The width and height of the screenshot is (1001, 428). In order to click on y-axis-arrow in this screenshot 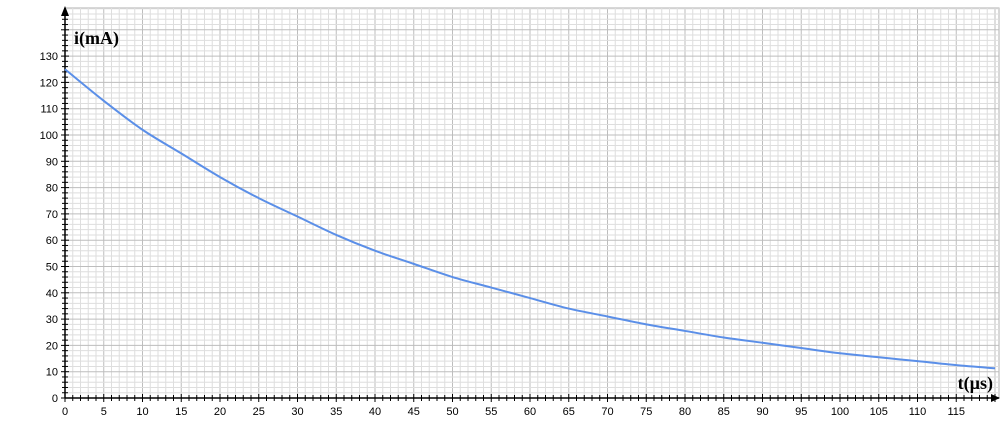, I will do `click(65, 11)`.